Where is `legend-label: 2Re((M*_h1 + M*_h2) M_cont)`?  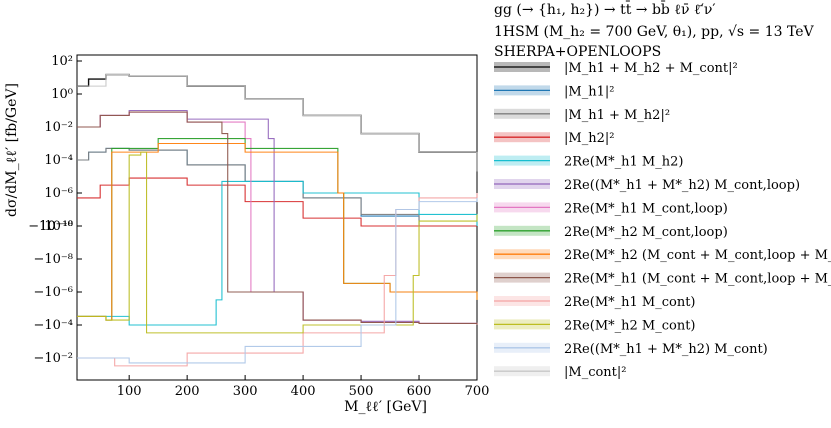 legend-label: 2Re((M*_h1 + M*_h2) M_cont) is located at coordinates (666, 349).